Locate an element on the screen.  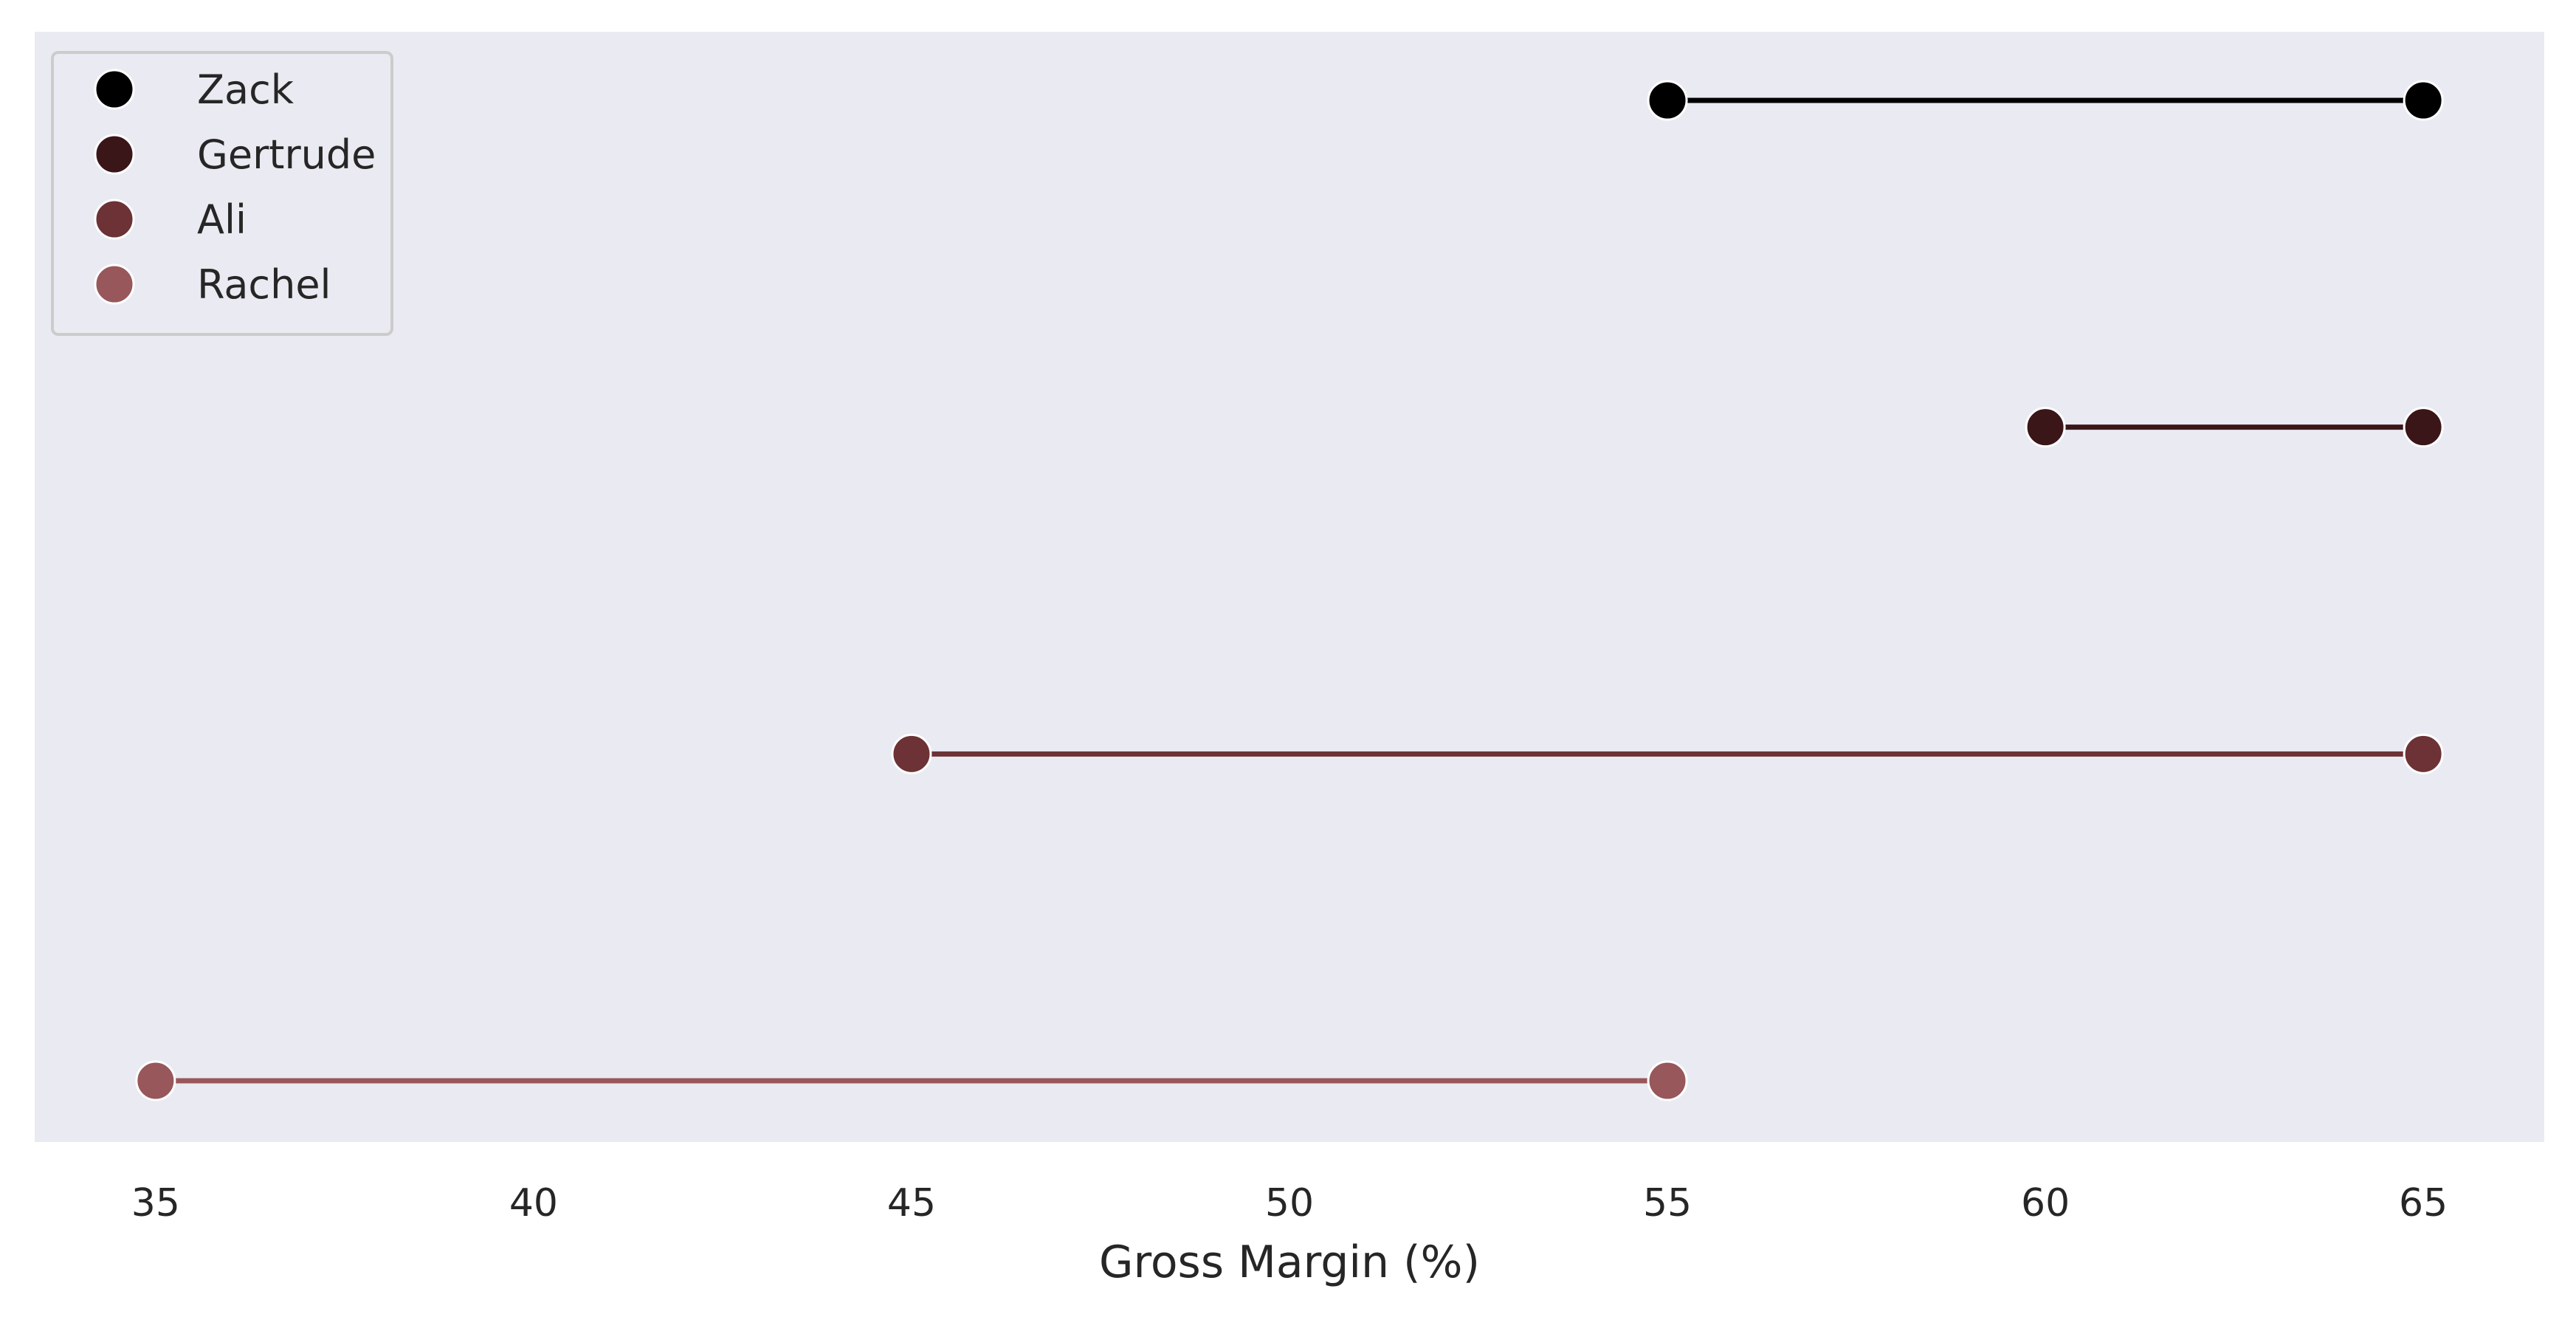
x-tick-label: 60 is located at coordinates (2046, 1203).